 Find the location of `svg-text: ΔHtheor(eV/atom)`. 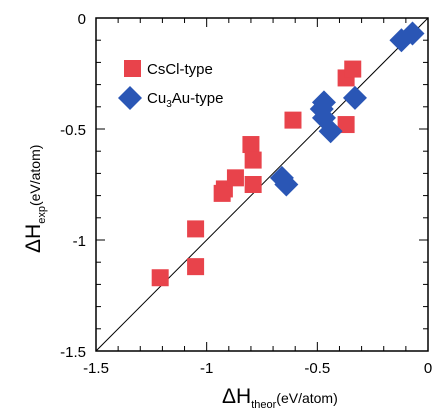

svg-text: ΔHtheor(eV/atom) is located at coordinates (280, 398).